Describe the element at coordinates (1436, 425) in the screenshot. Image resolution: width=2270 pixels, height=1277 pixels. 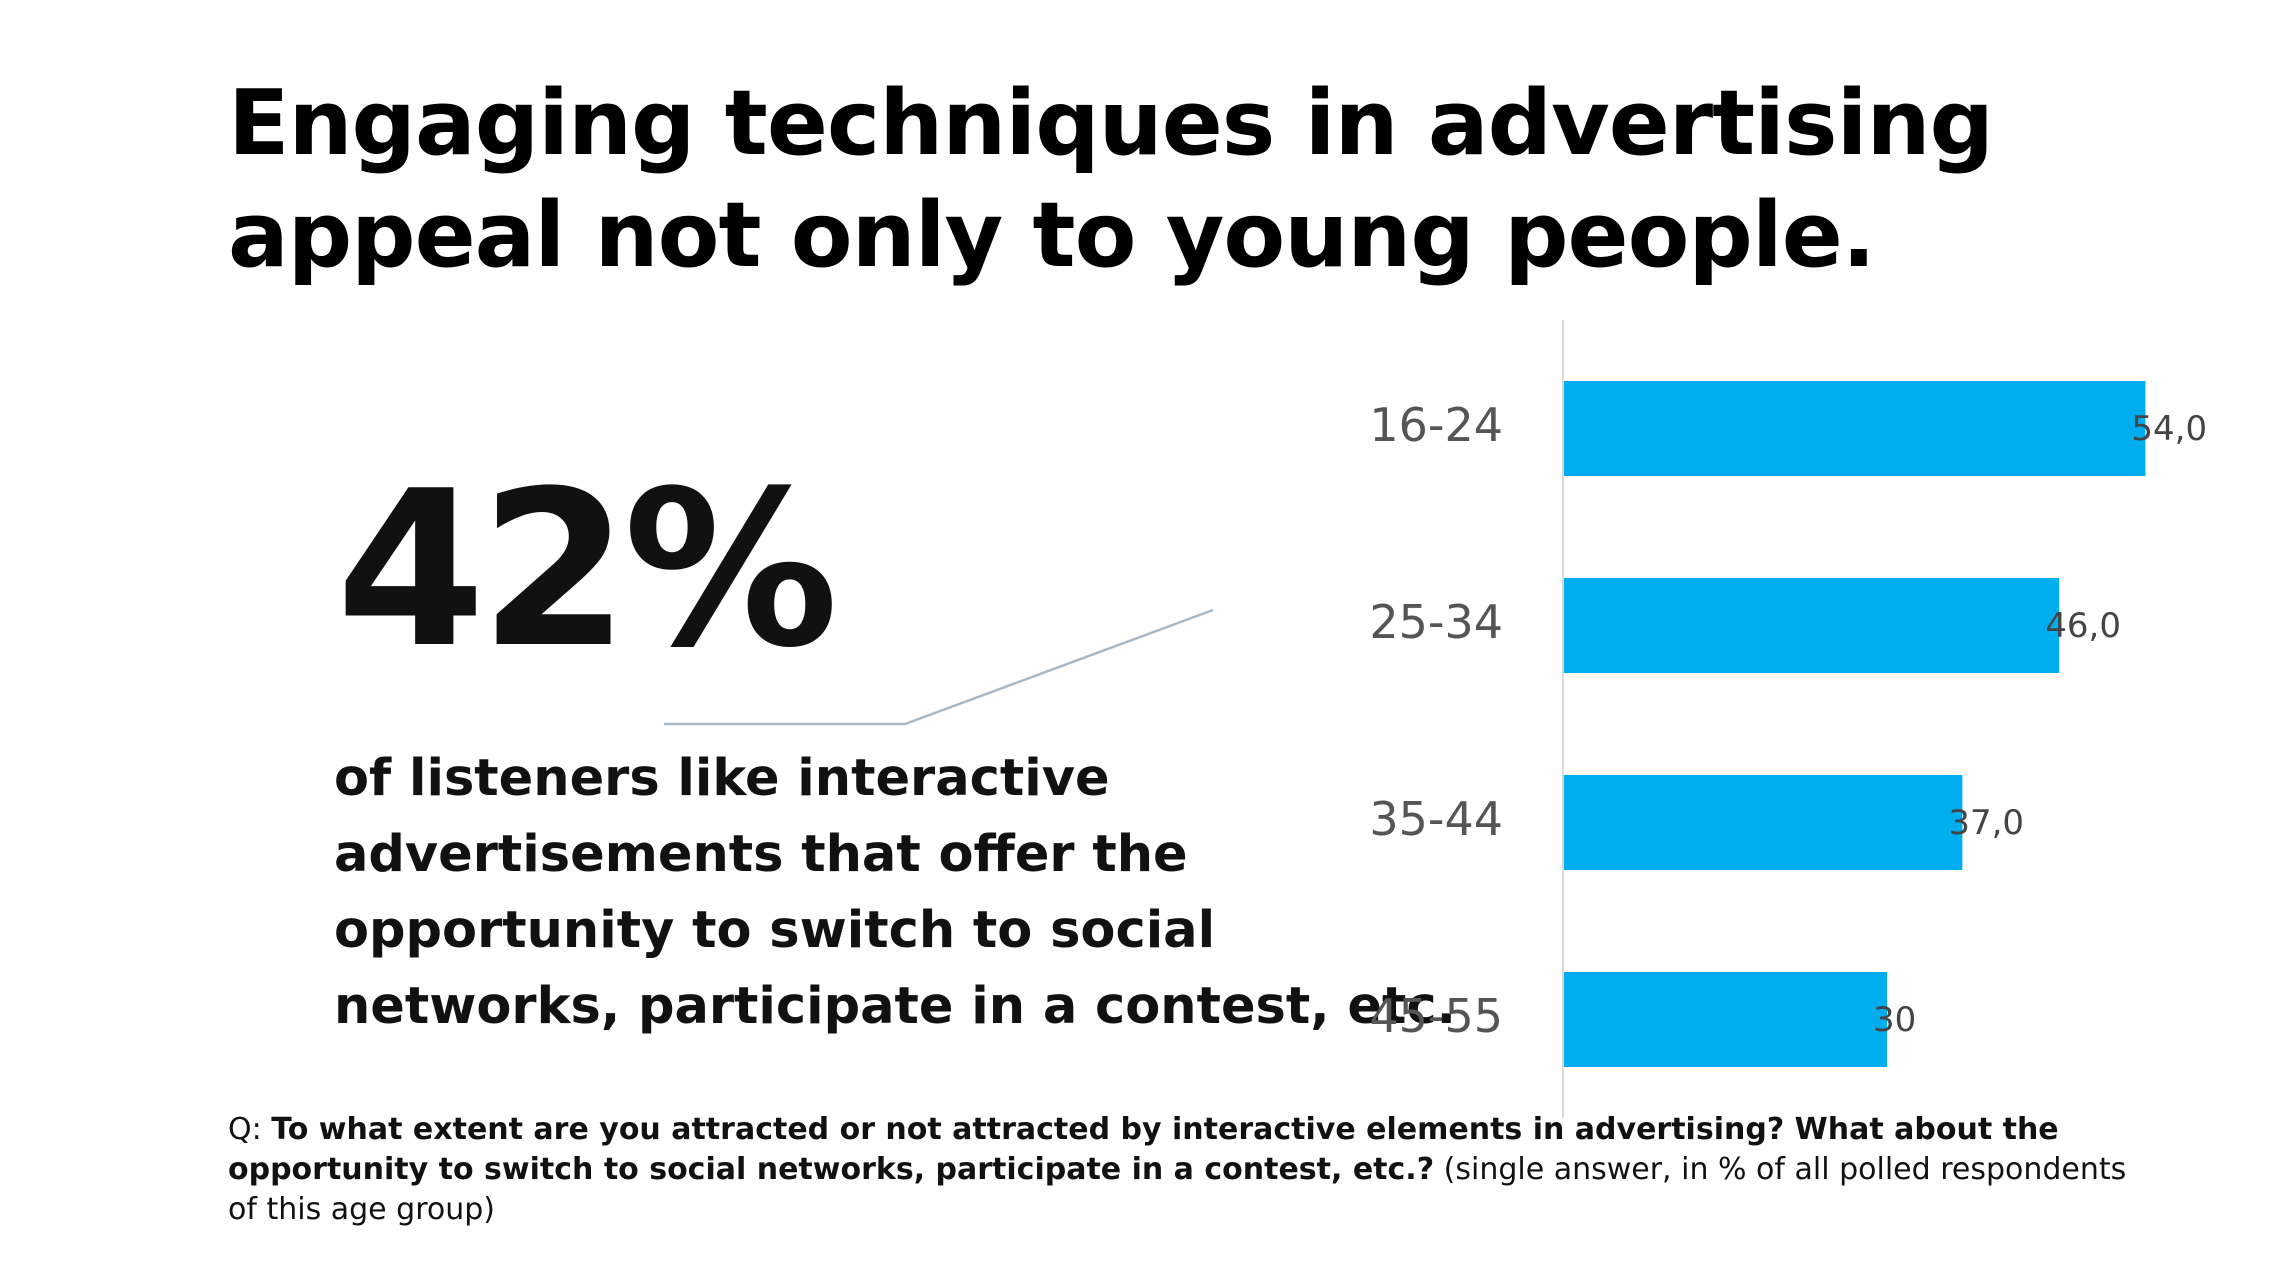
I see `category-label-16-24: 16-24` at that location.